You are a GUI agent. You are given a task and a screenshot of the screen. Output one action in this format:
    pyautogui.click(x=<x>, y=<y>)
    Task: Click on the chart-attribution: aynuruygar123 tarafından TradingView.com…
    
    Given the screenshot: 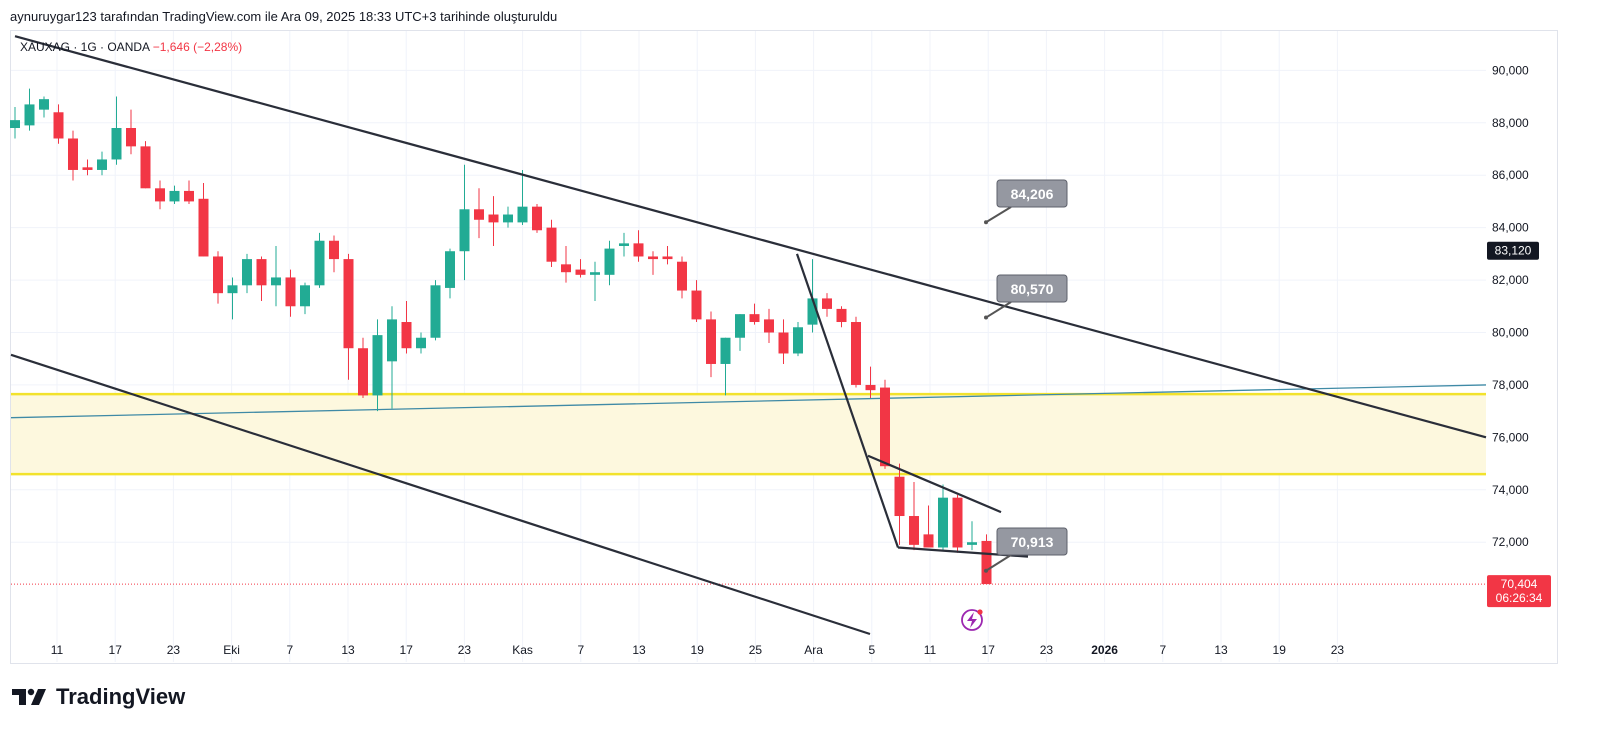 What is the action you would take?
    pyautogui.click(x=284, y=16)
    